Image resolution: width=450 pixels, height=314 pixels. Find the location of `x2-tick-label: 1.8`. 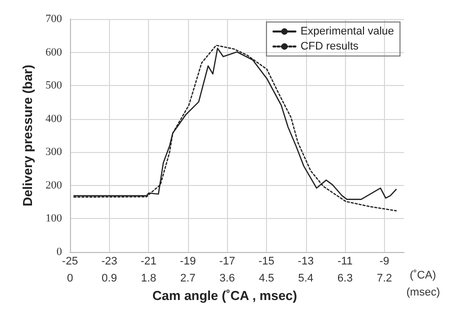

x2-tick-label: 1.8 is located at coordinates (148, 278).